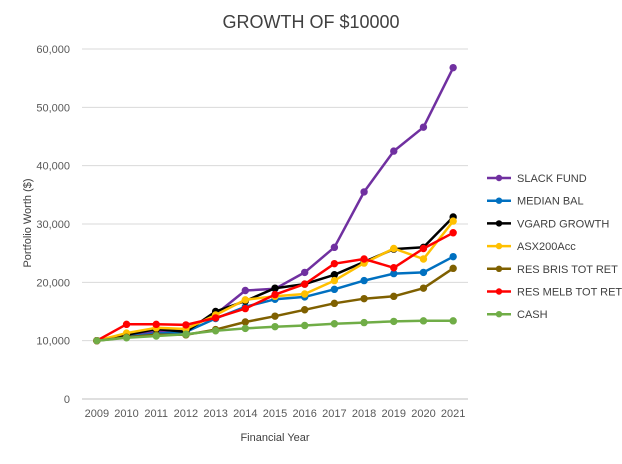 The width and height of the screenshot is (622, 464). I want to click on y-tick-label: 60,000, so click(53, 50).